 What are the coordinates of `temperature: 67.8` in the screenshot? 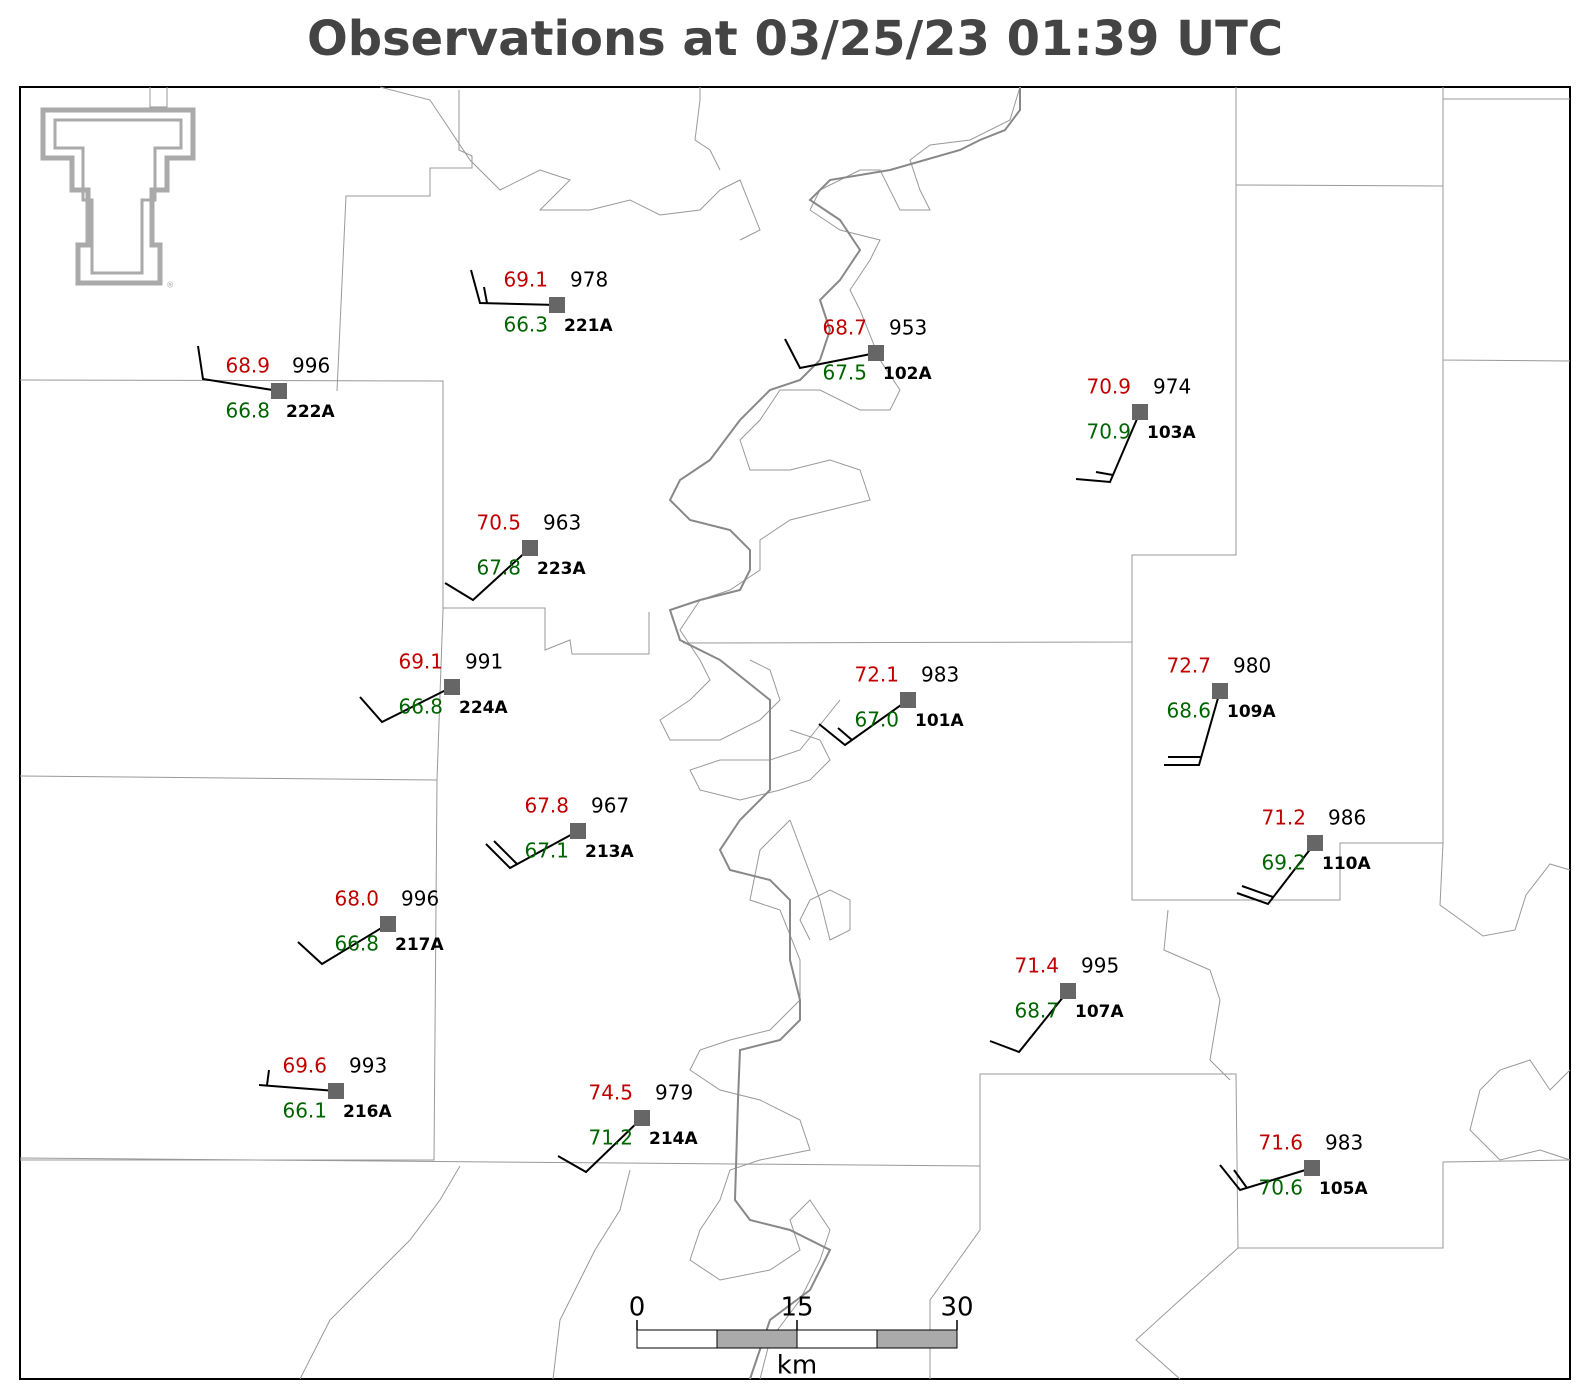 It's located at (546, 806).